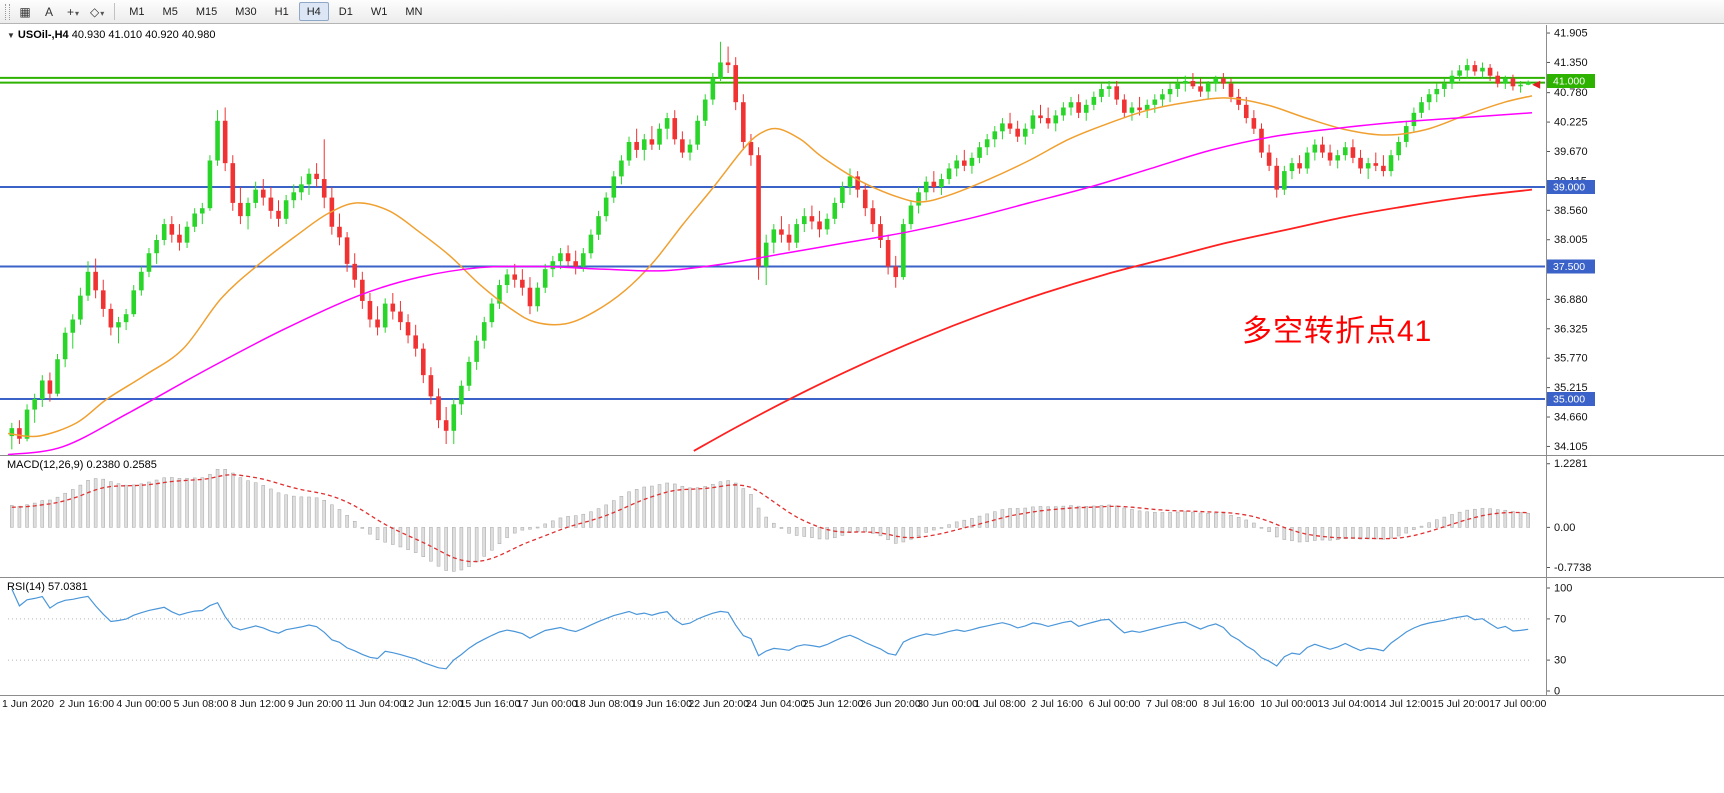  I want to click on time-axis-label: 12 Jun 12:00, so click(433, 704).